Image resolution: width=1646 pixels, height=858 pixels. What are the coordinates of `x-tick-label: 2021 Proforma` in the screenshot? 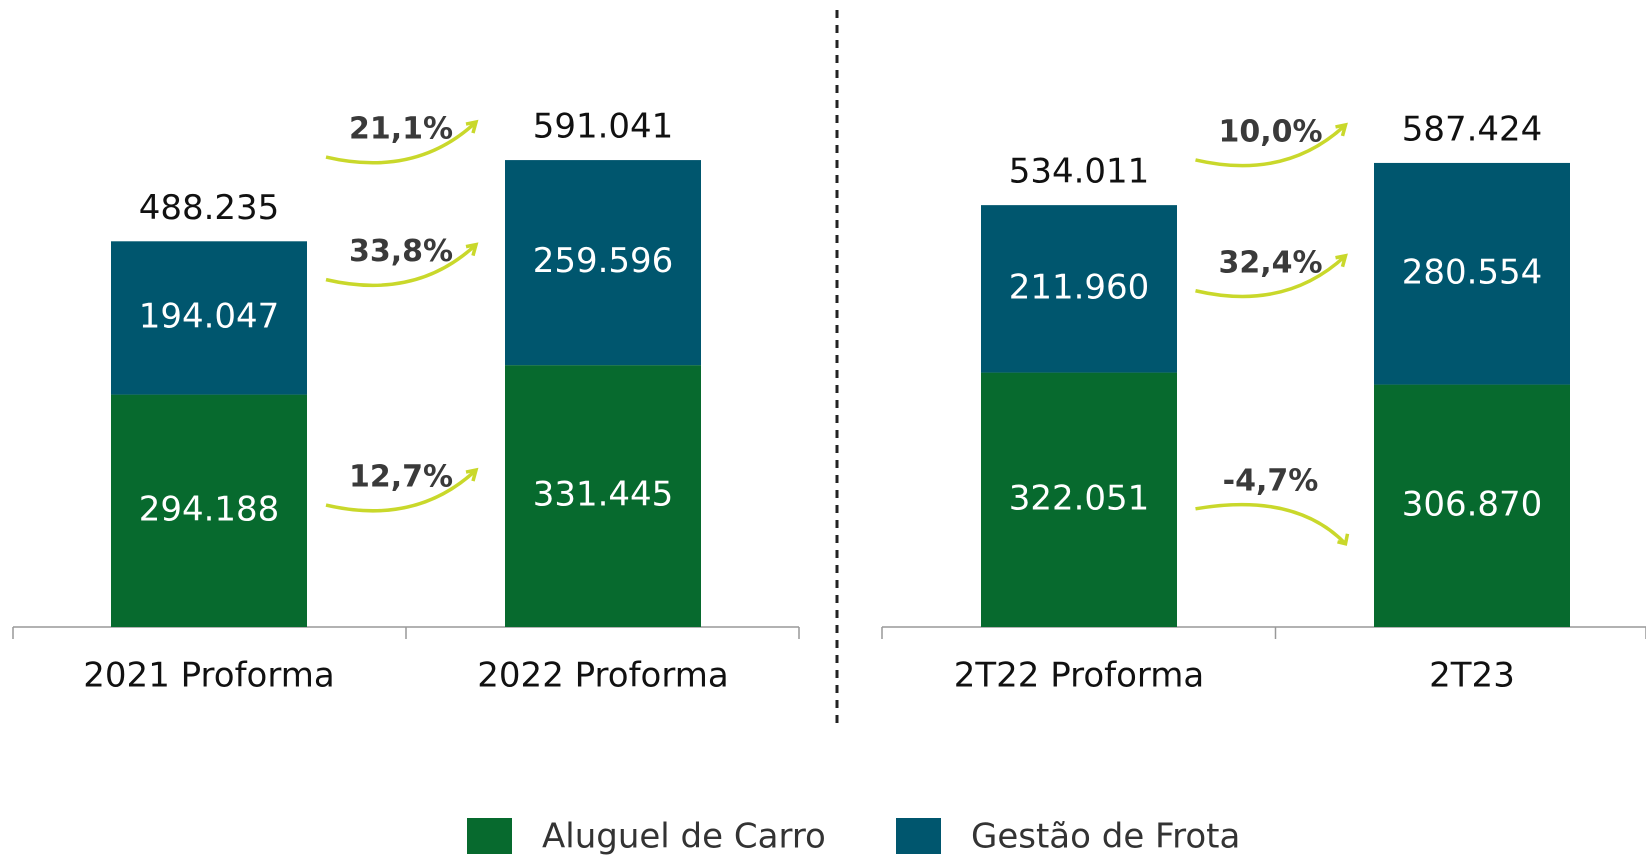 It's located at (208, 676).